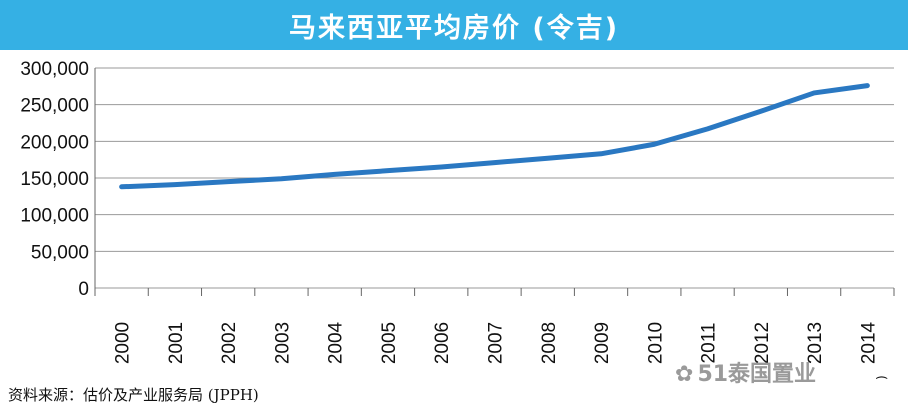 This screenshot has width=908, height=420. Describe the element at coordinates (133, 395) in the screenshot. I see `source-note: 资料来源：估价及产业服务局 (JPPH)` at that location.